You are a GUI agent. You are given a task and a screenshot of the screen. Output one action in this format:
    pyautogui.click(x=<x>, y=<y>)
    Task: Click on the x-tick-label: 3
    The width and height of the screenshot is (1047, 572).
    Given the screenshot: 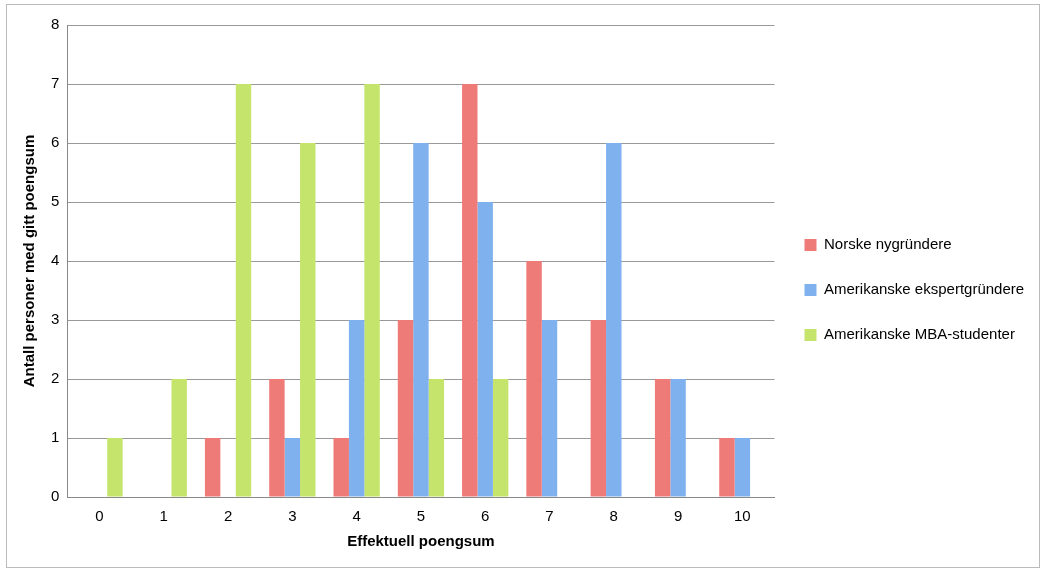 What is the action you would take?
    pyautogui.click(x=292, y=516)
    